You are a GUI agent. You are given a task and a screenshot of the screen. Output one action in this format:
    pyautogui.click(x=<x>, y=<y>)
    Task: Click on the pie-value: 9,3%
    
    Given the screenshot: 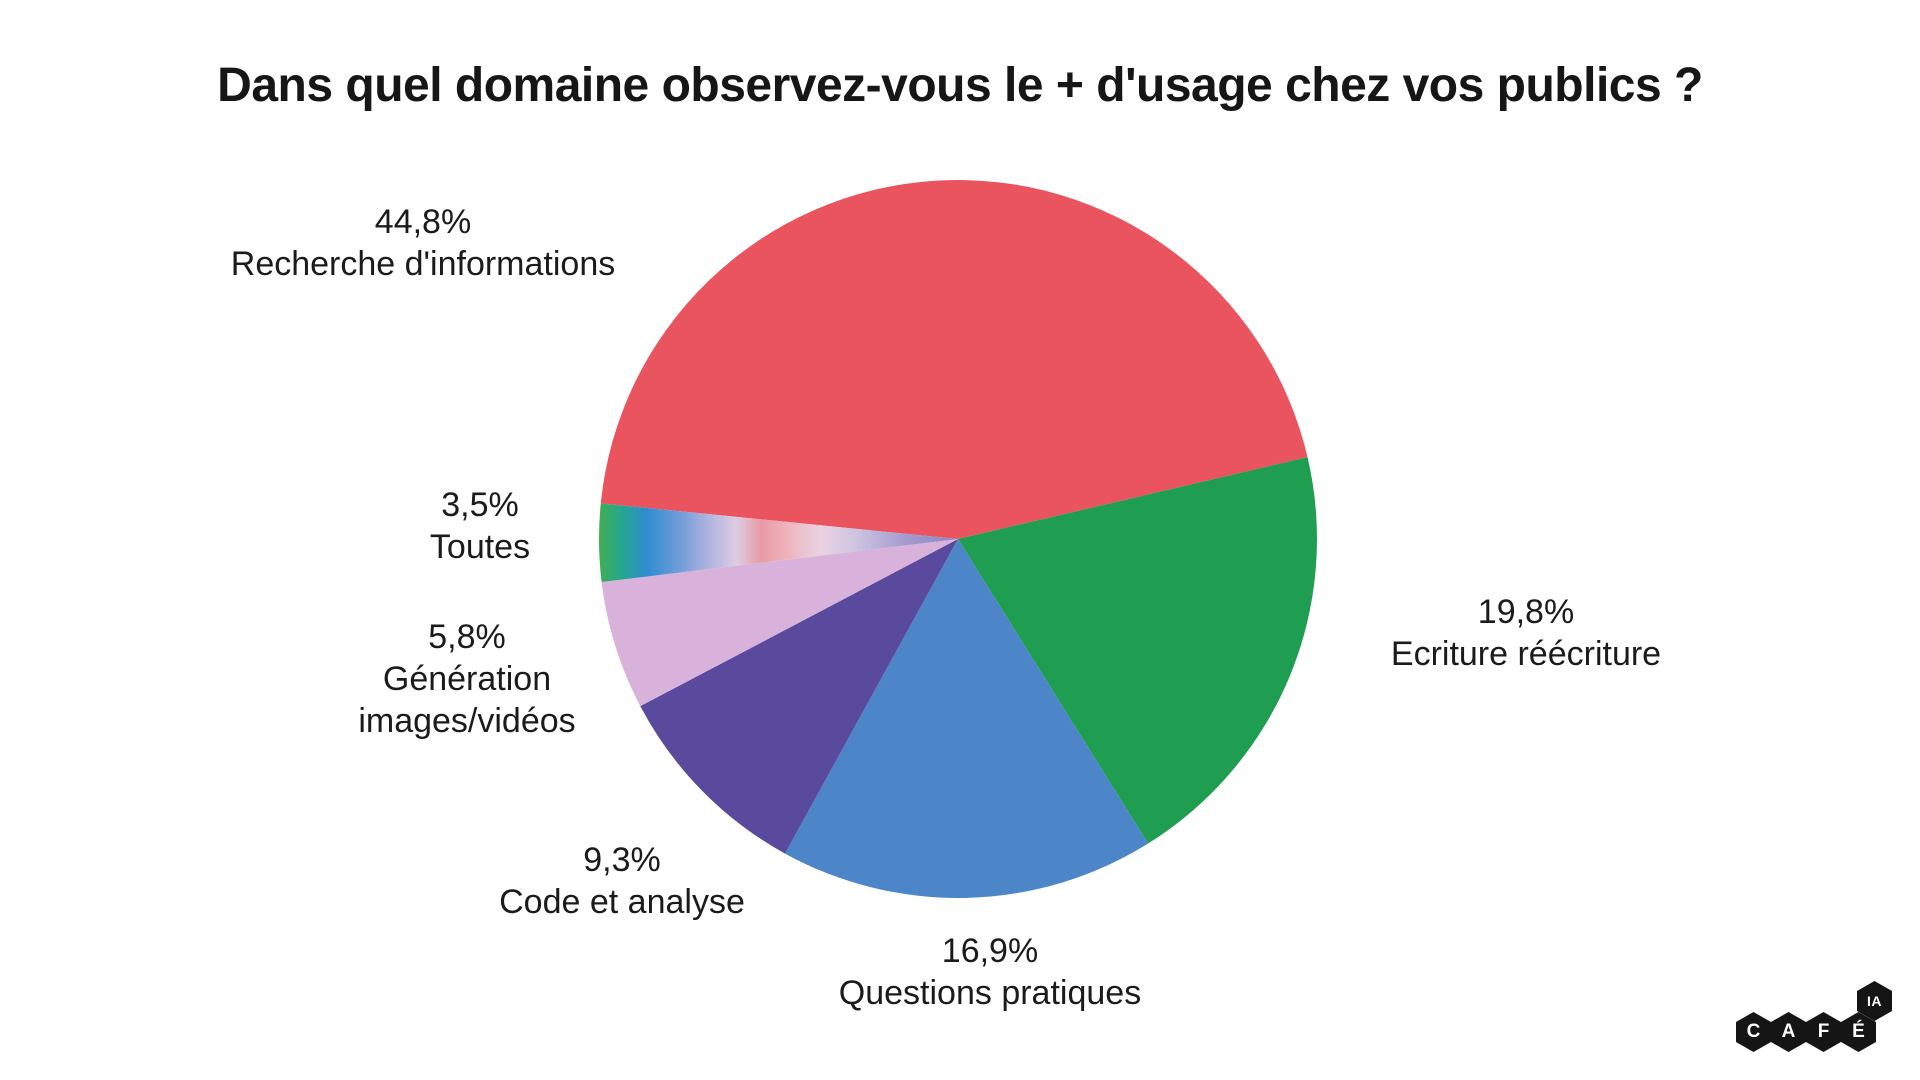 What is the action you would take?
    pyautogui.click(x=622, y=860)
    